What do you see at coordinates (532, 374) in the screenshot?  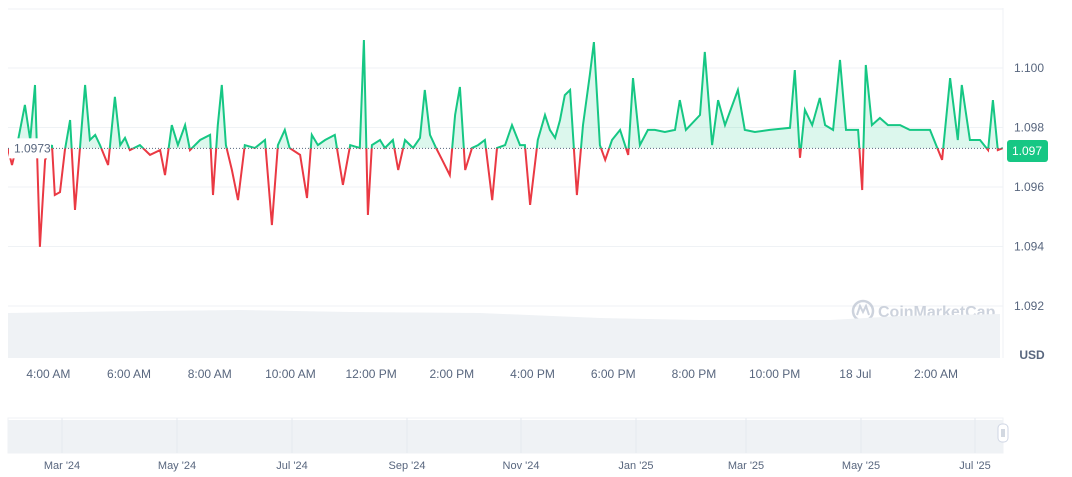 I see `x-tick-label: 4:00 PM` at bounding box center [532, 374].